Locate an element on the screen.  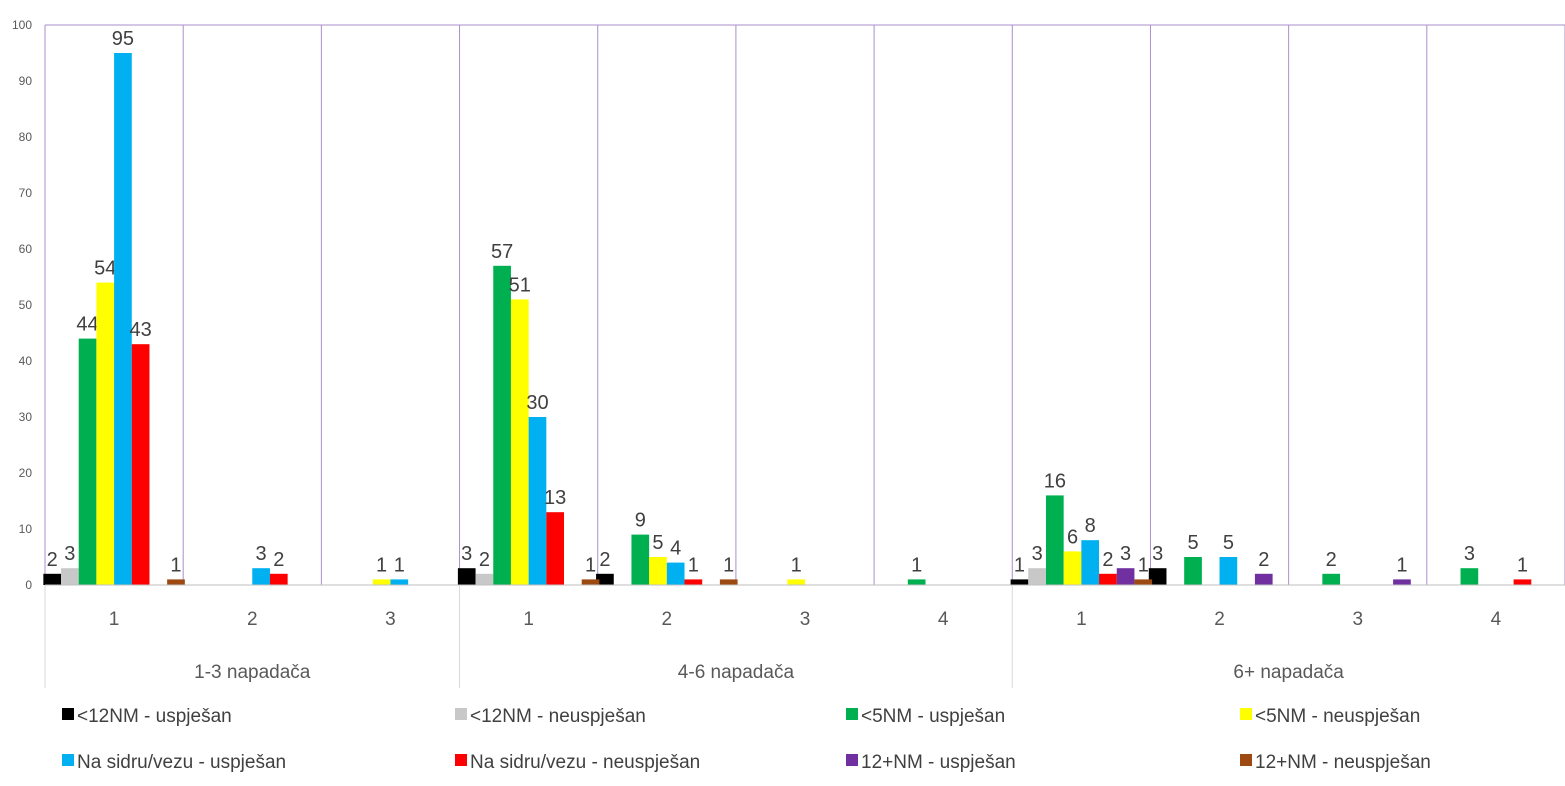
legend-label: <5NM - uspješan is located at coordinates (933, 716).